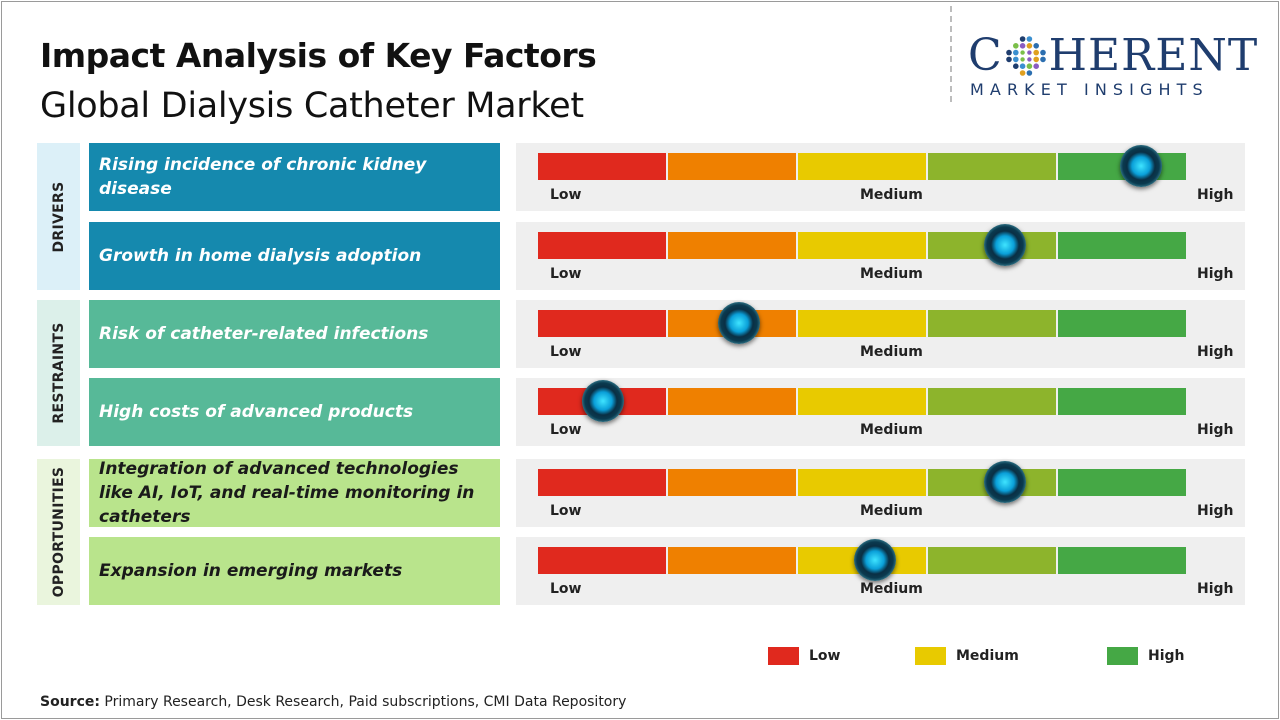 The height and width of the screenshot is (720, 1280). I want to click on category-label: RESTRAINTS, so click(58, 373).